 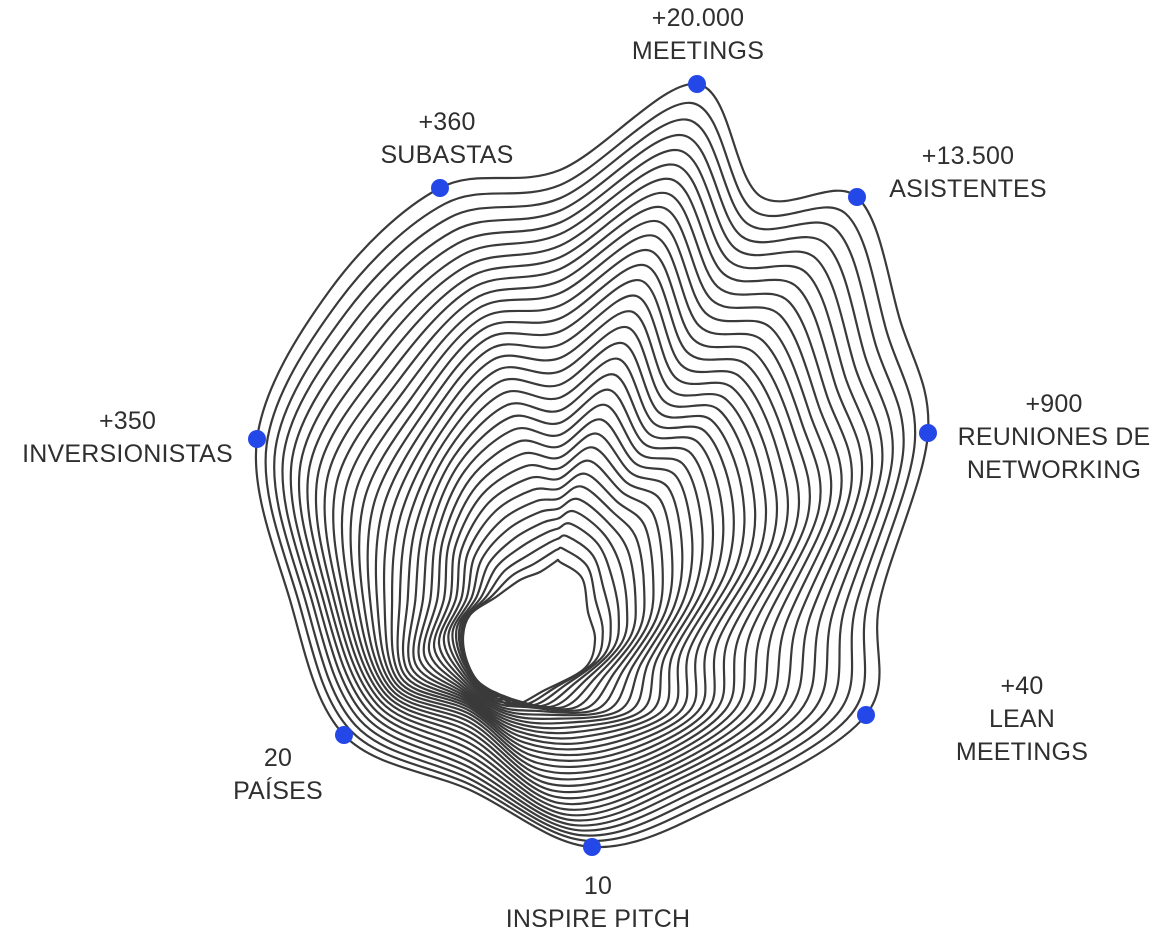 I want to click on stat-label-lean: +40 LEAN MEETINGS, so click(x=1022, y=719).